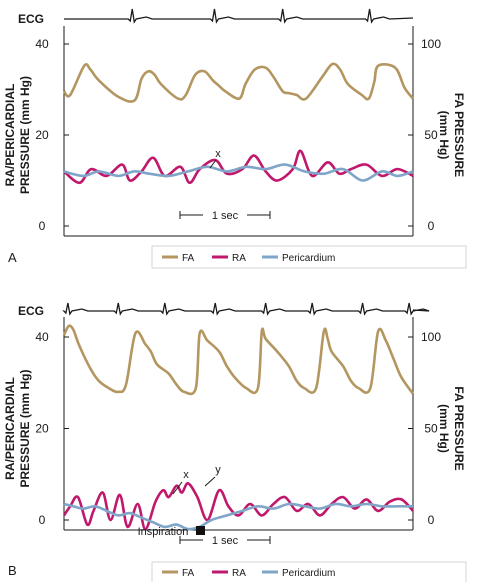 Image resolution: width=479 pixels, height=582 pixels. Describe the element at coordinates (12, 570) in the screenshot. I see `panel-label: B` at that location.